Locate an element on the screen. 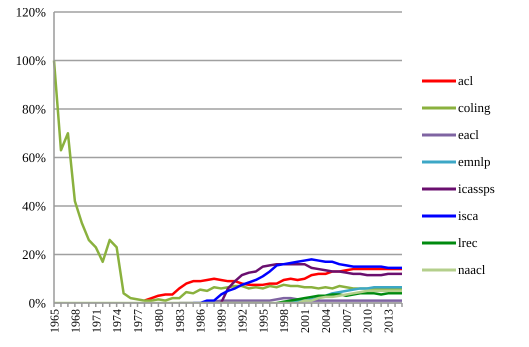 The width and height of the screenshot is (529, 347). x-tick-label: 2007 is located at coordinates (347, 321).